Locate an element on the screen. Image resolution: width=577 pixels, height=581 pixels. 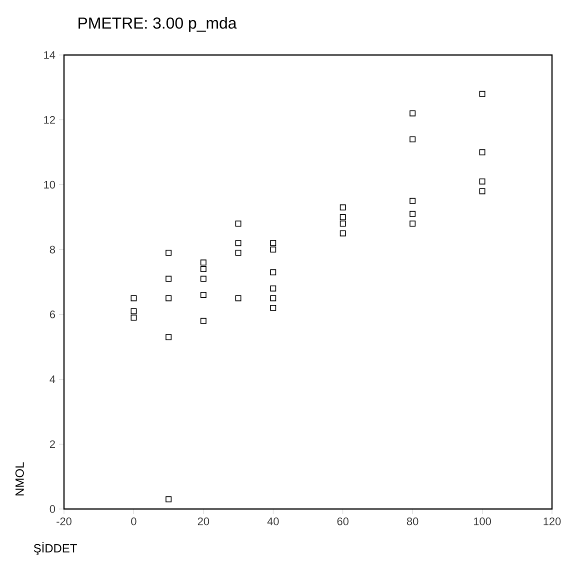
y-tick-label: 12 is located at coordinates (49, 120).